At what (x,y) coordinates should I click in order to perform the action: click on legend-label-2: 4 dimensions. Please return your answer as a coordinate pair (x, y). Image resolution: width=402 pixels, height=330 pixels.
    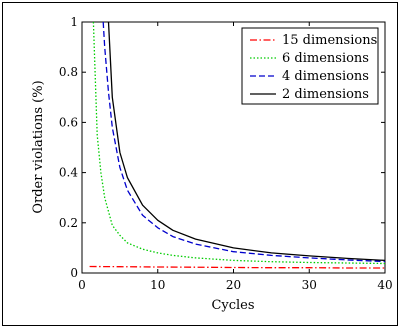
    Looking at the image, I should click on (325, 76).